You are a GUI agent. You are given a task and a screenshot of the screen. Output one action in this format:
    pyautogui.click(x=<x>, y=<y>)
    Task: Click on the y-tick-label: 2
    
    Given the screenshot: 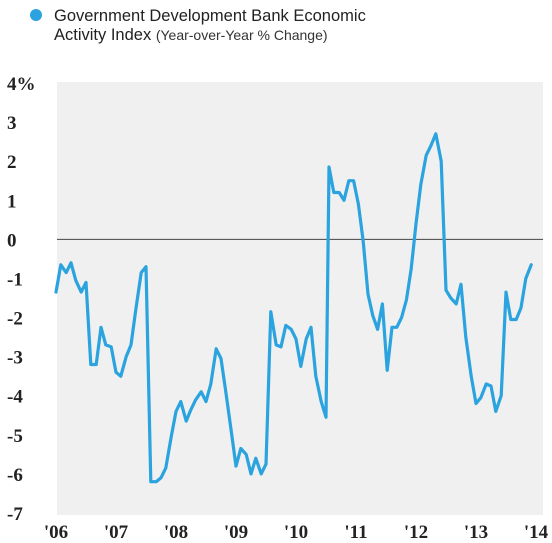 What is the action you would take?
    pyautogui.click(x=12, y=162)
    